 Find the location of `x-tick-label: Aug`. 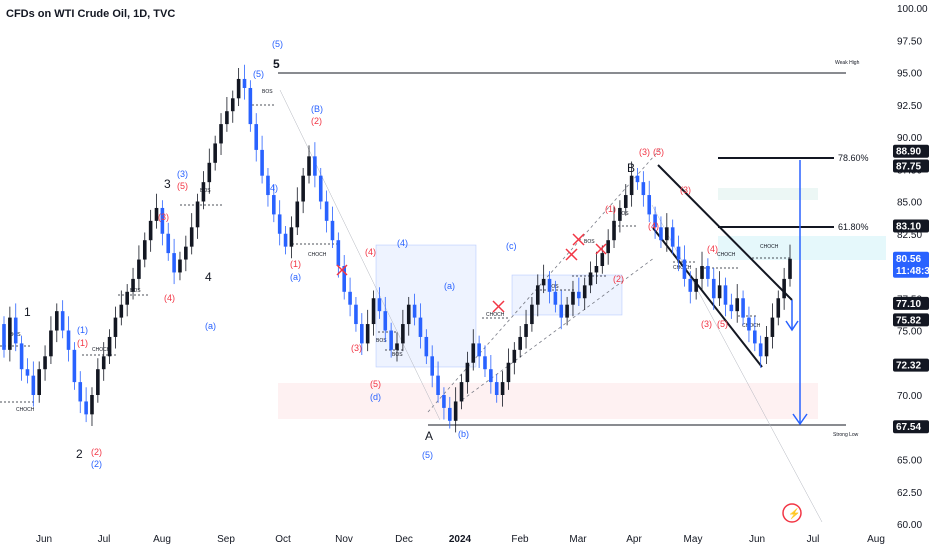

x-tick-label: Aug is located at coordinates (876, 539).